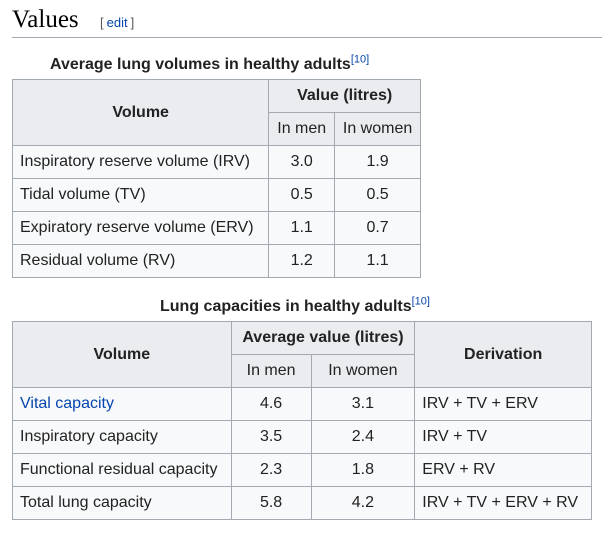  What do you see at coordinates (344, 96) in the screenshot?
I see `table1-header-value: Value (litres)` at bounding box center [344, 96].